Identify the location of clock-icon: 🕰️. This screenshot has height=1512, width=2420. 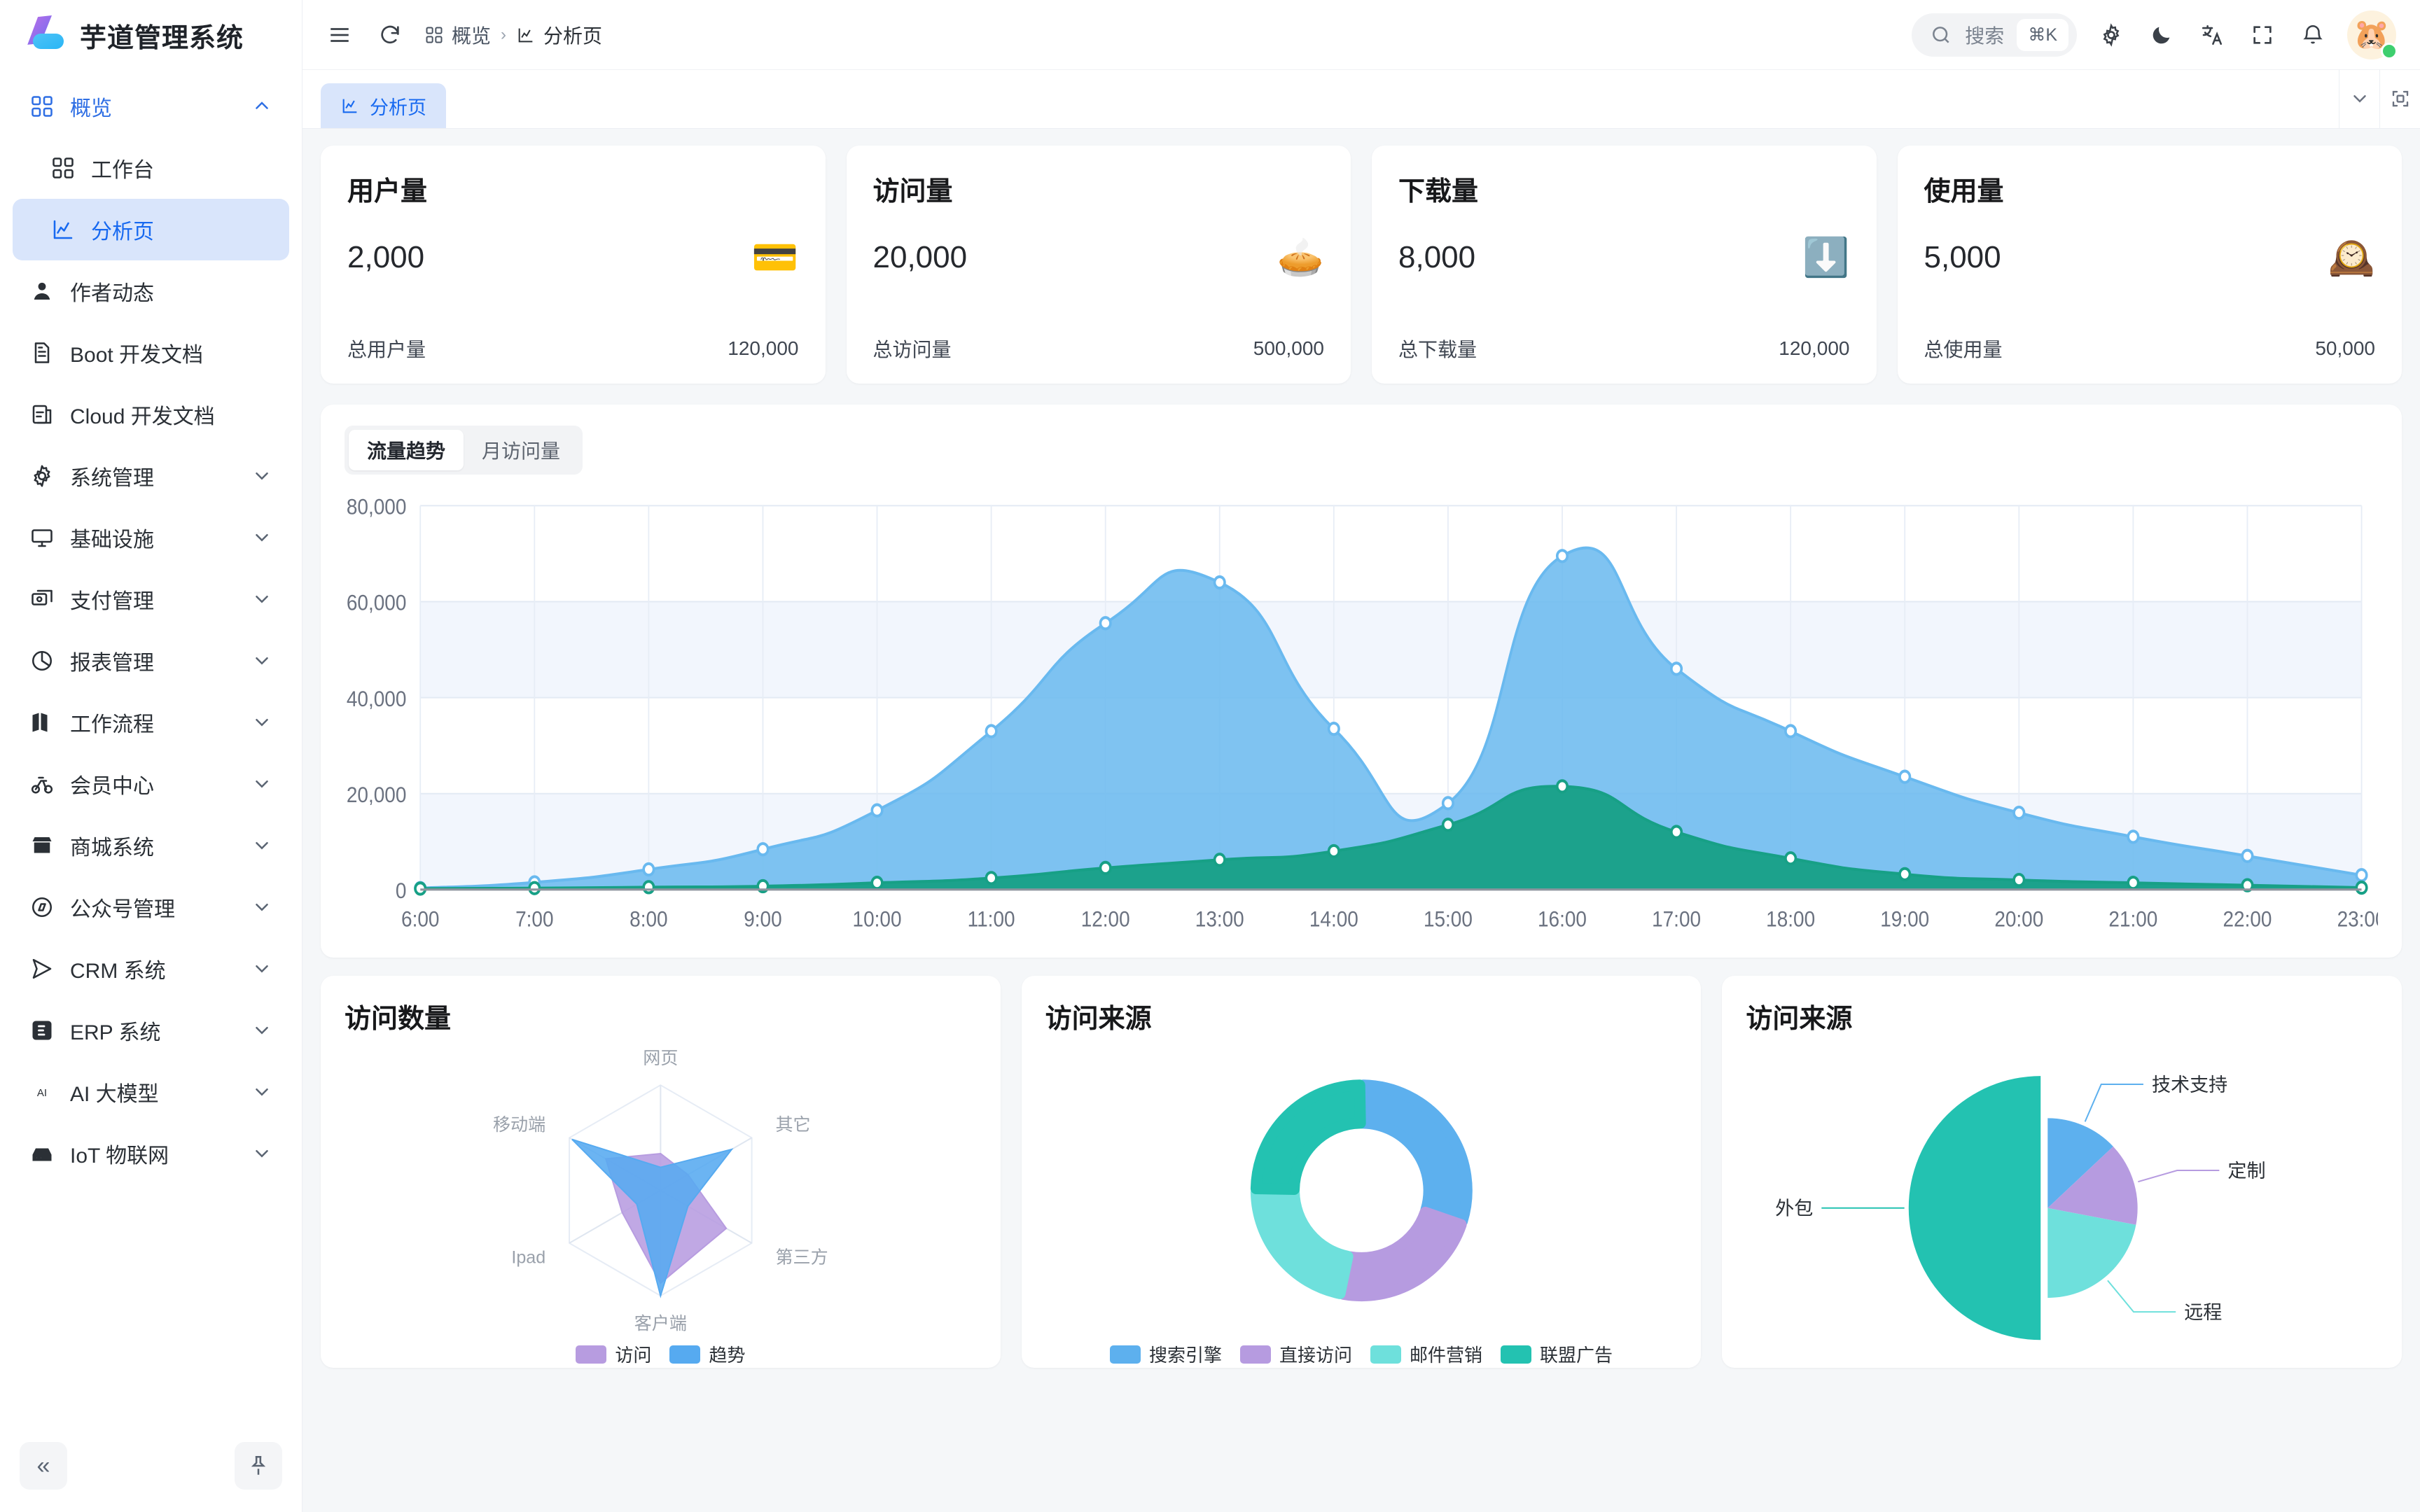
(2351, 258).